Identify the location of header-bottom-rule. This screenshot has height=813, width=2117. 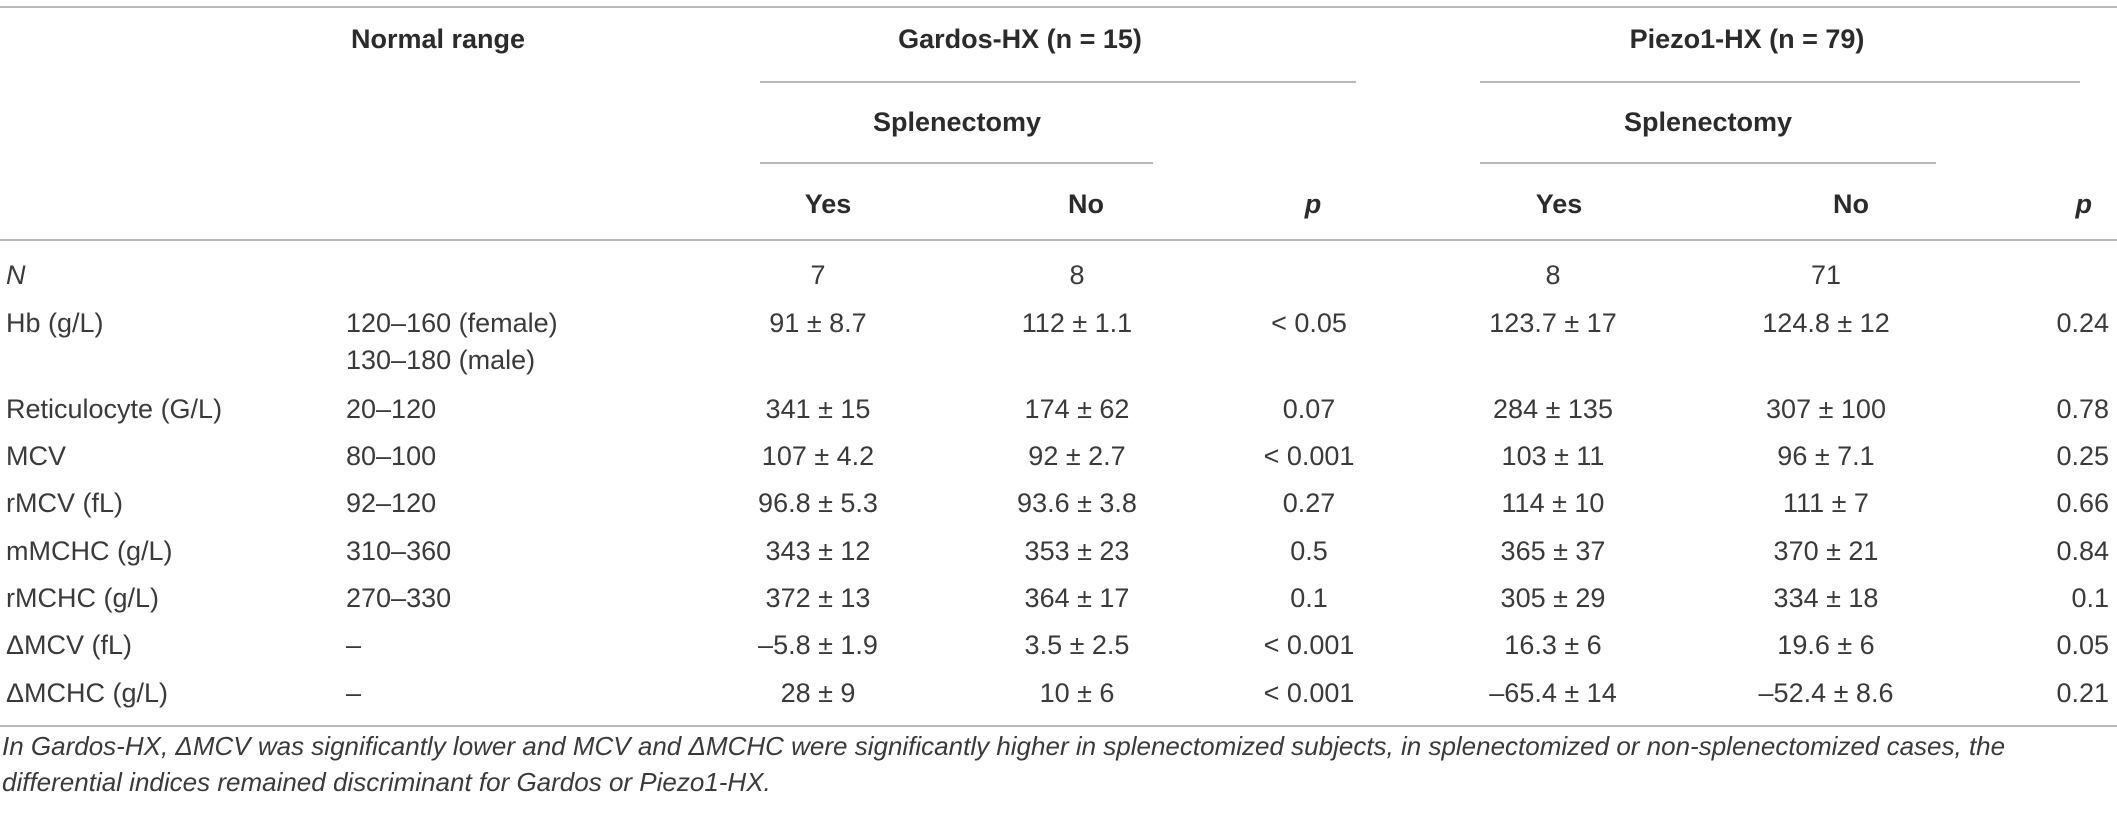
(1058, 240).